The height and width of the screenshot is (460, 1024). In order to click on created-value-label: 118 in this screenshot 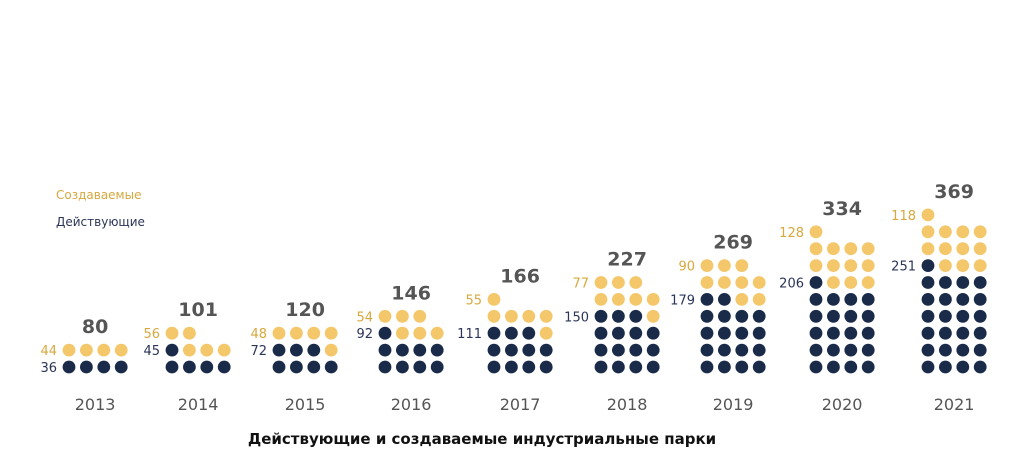, I will do `click(903, 216)`.